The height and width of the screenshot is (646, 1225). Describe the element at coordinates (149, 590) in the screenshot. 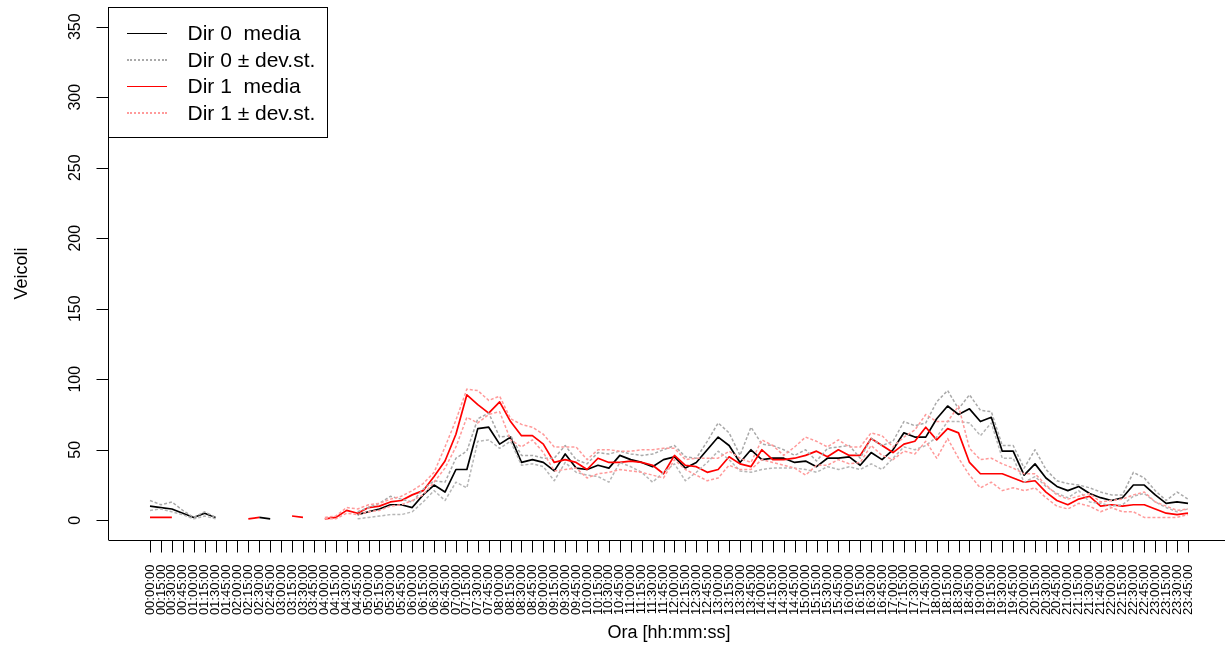

I see `x-tick-label: 00:00:00` at that location.